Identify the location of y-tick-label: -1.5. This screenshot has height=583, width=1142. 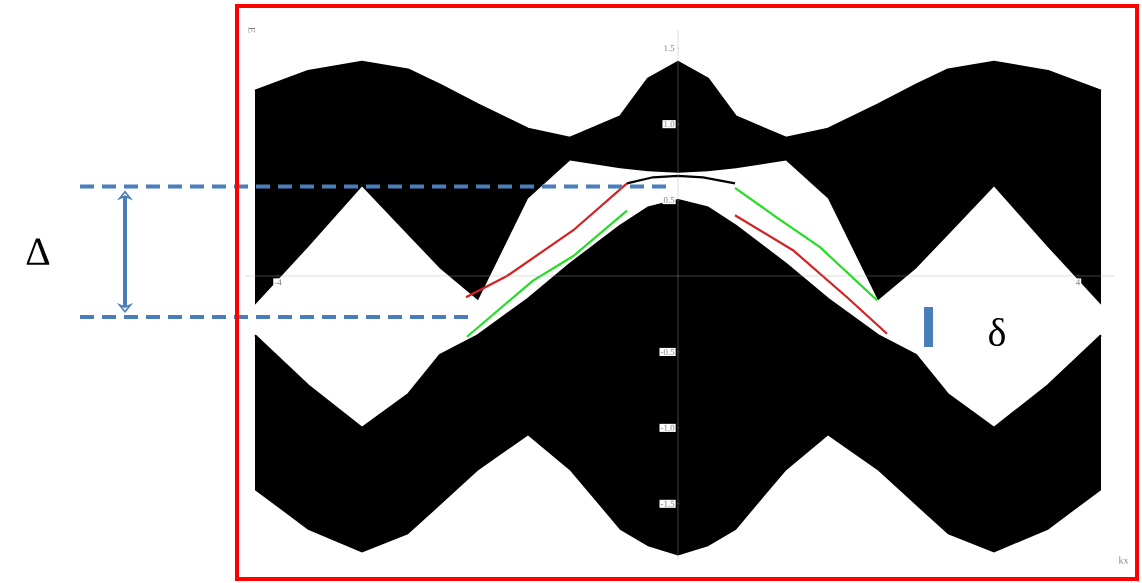
(667, 503).